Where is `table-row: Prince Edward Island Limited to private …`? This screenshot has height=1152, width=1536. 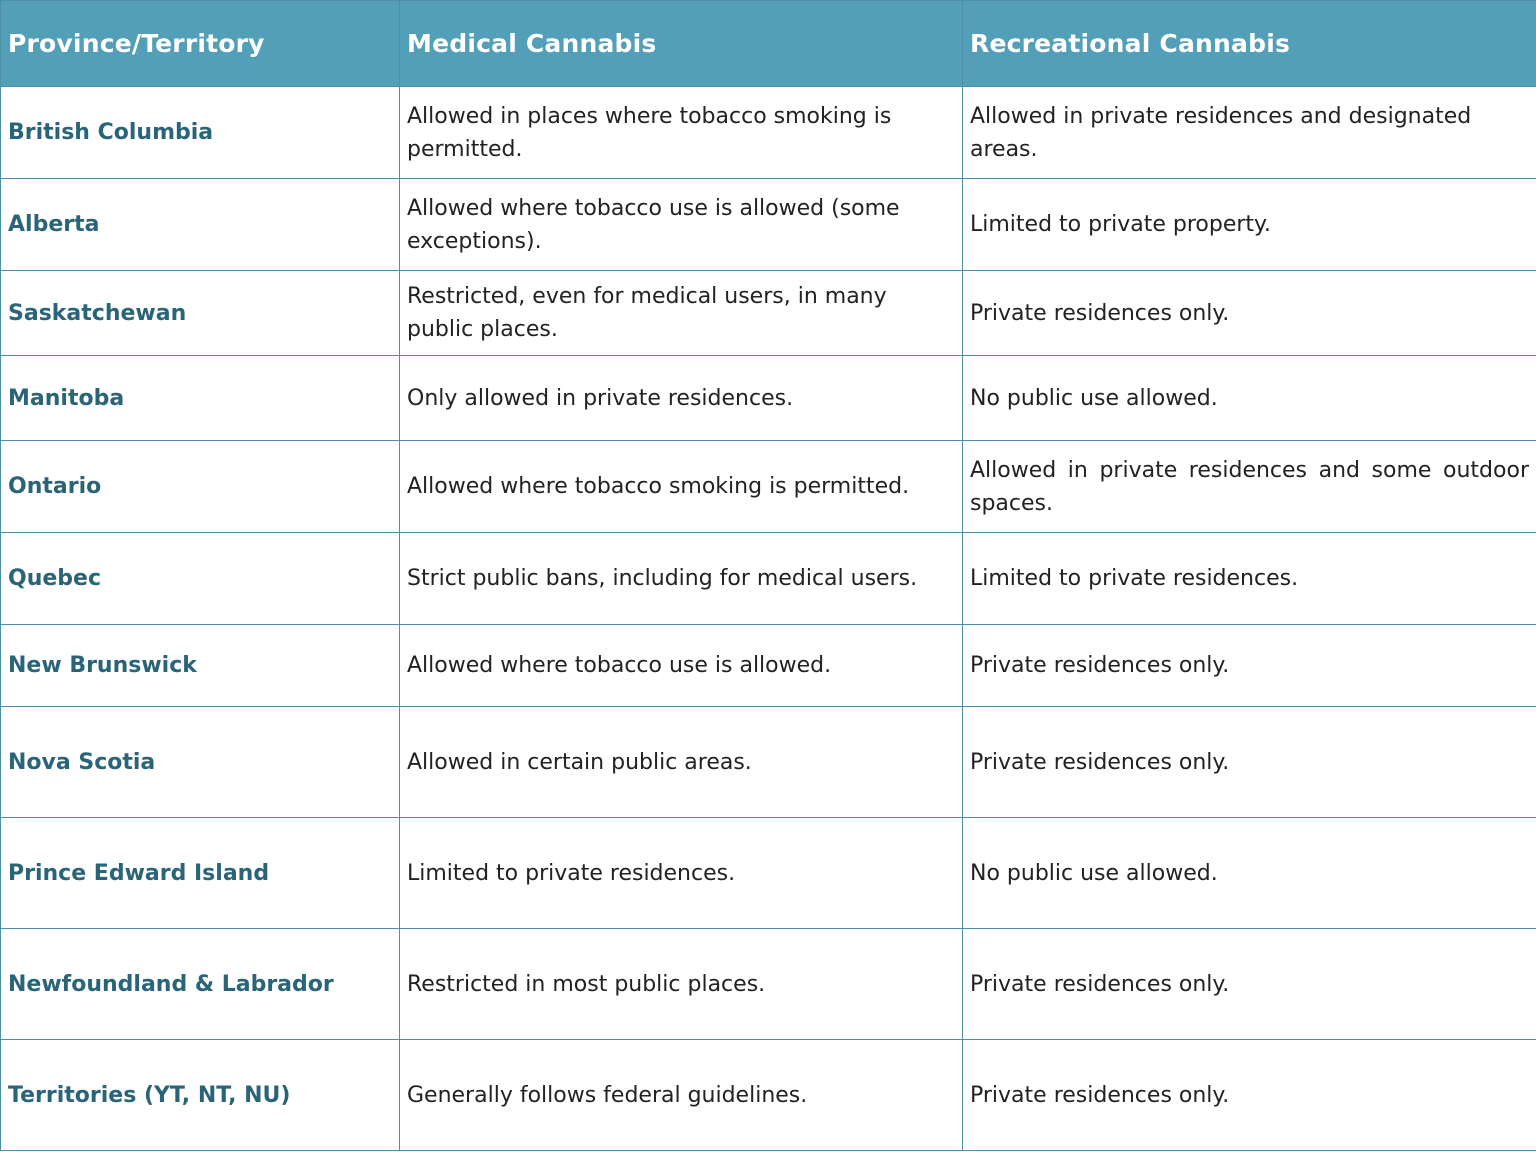 table-row: Prince Edward Island Limited to private … is located at coordinates (768, 873).